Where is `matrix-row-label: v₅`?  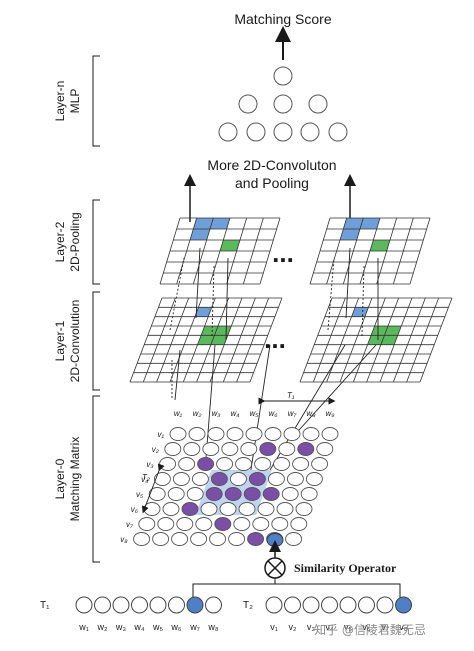 matrix-row-label: v₅ is located at coordinates (140, 494).